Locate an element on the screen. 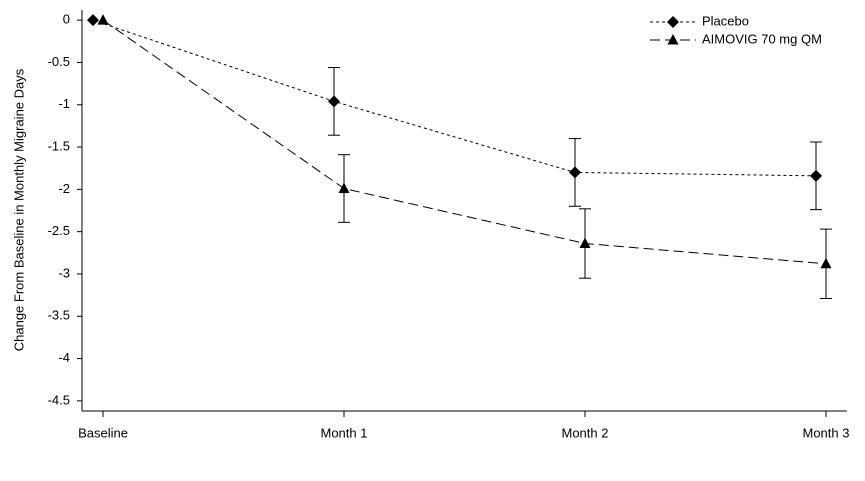 This screenshot has height=481, width=865. x-tick-label: Baseline is located at coordinates (103, 432).